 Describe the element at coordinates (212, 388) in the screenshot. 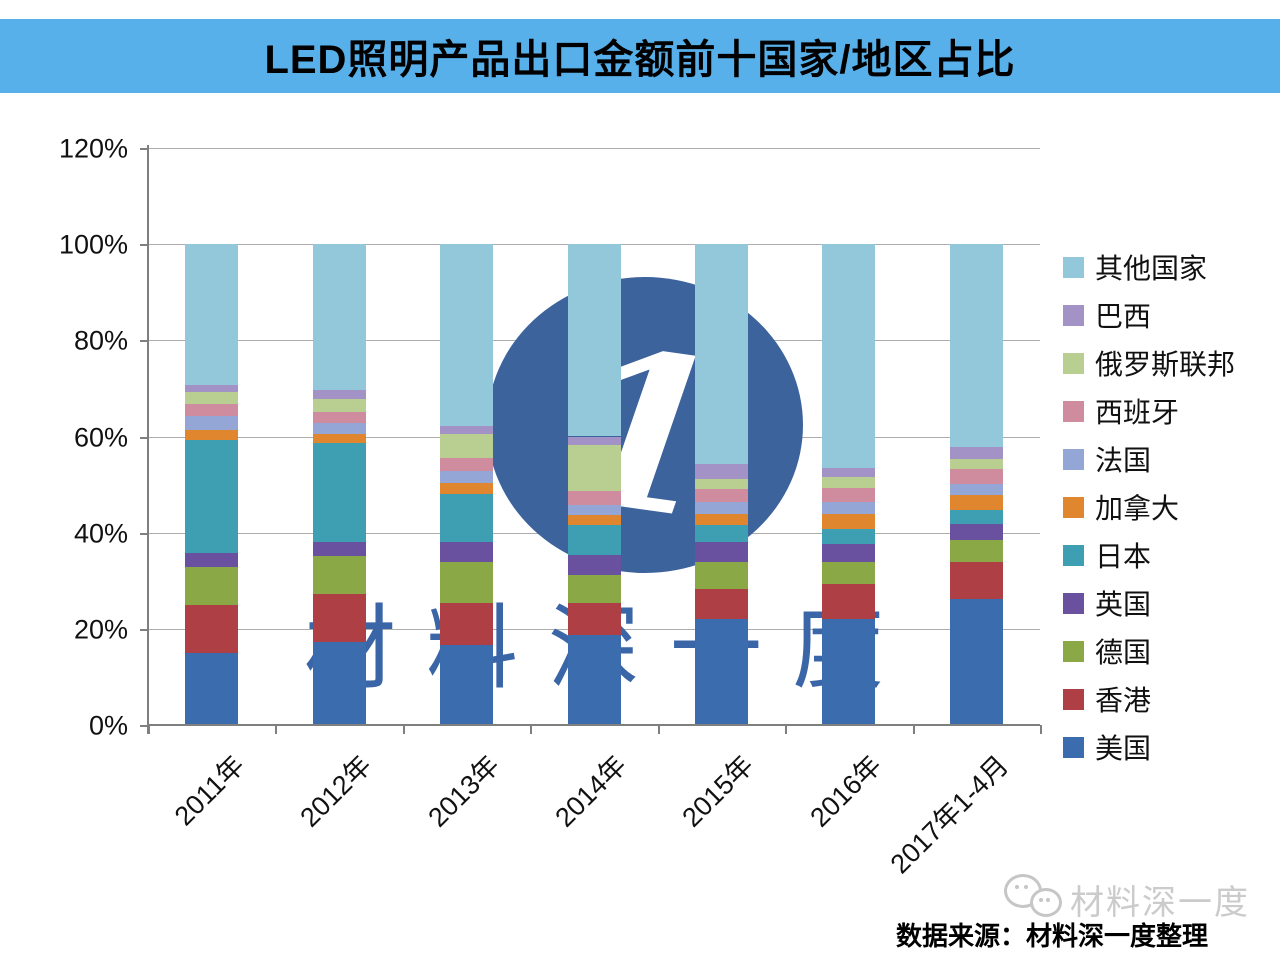

I see `bar-segment-巴西-2011年` at that location.